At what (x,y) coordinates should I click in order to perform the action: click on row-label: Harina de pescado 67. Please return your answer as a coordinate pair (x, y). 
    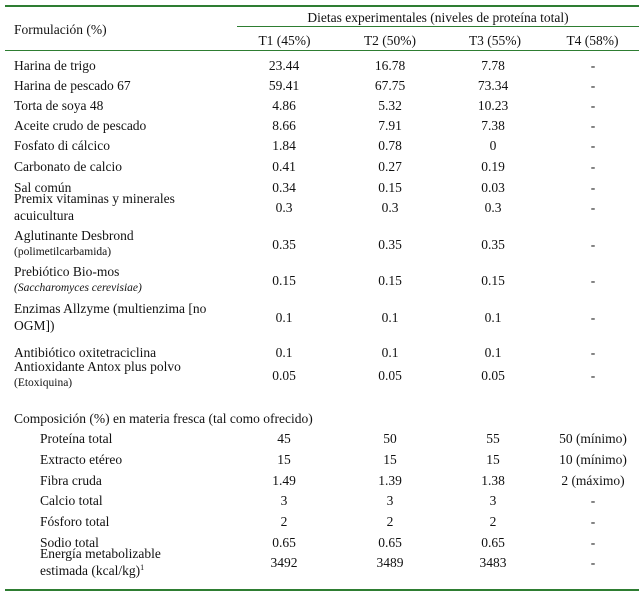
    Looking at the image, I should click on (72, 85).